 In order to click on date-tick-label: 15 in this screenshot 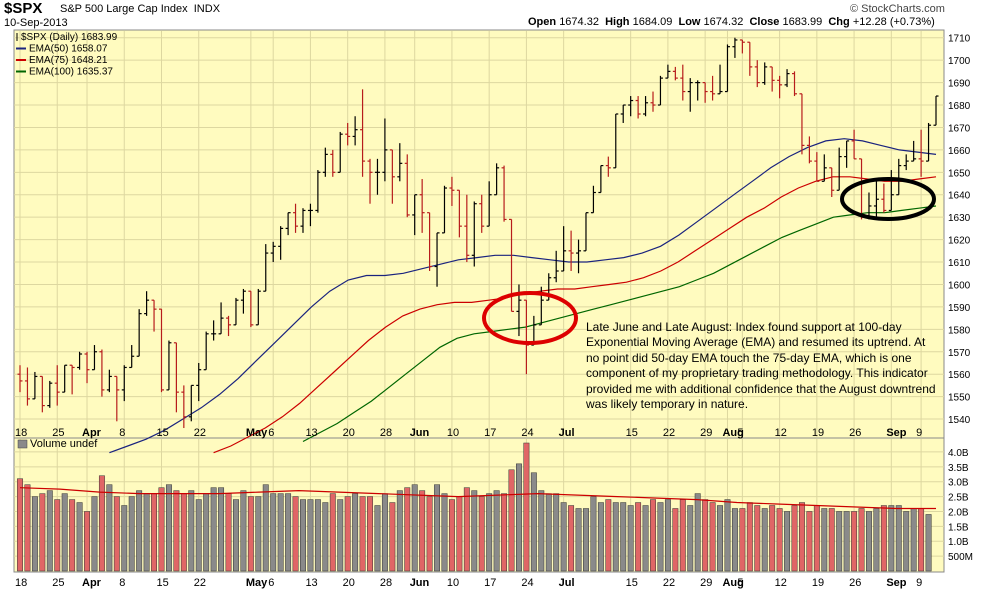, I will do `click(162, 433)`.